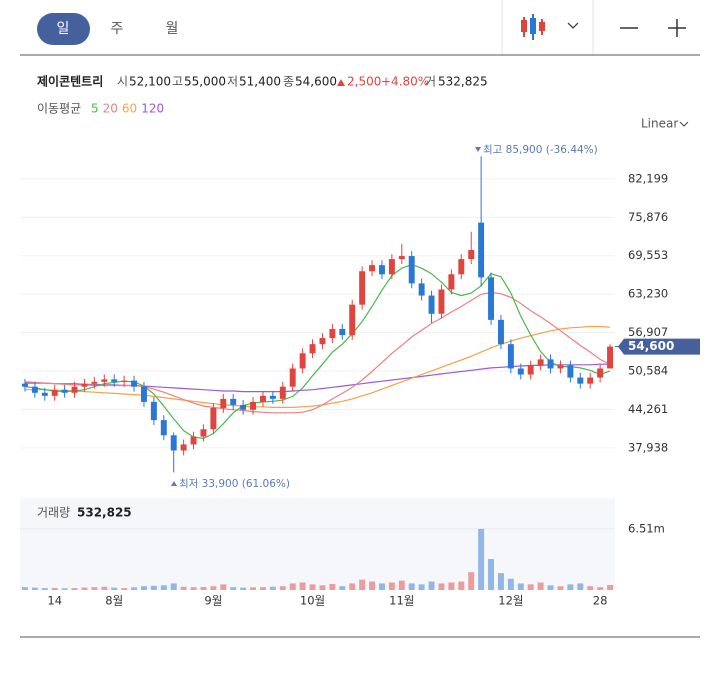 The height and width of the screenshot is (694, 716). Describe the element at coordinates (95, 109) in the screenshot. I see `legend-item: 5` at that location.